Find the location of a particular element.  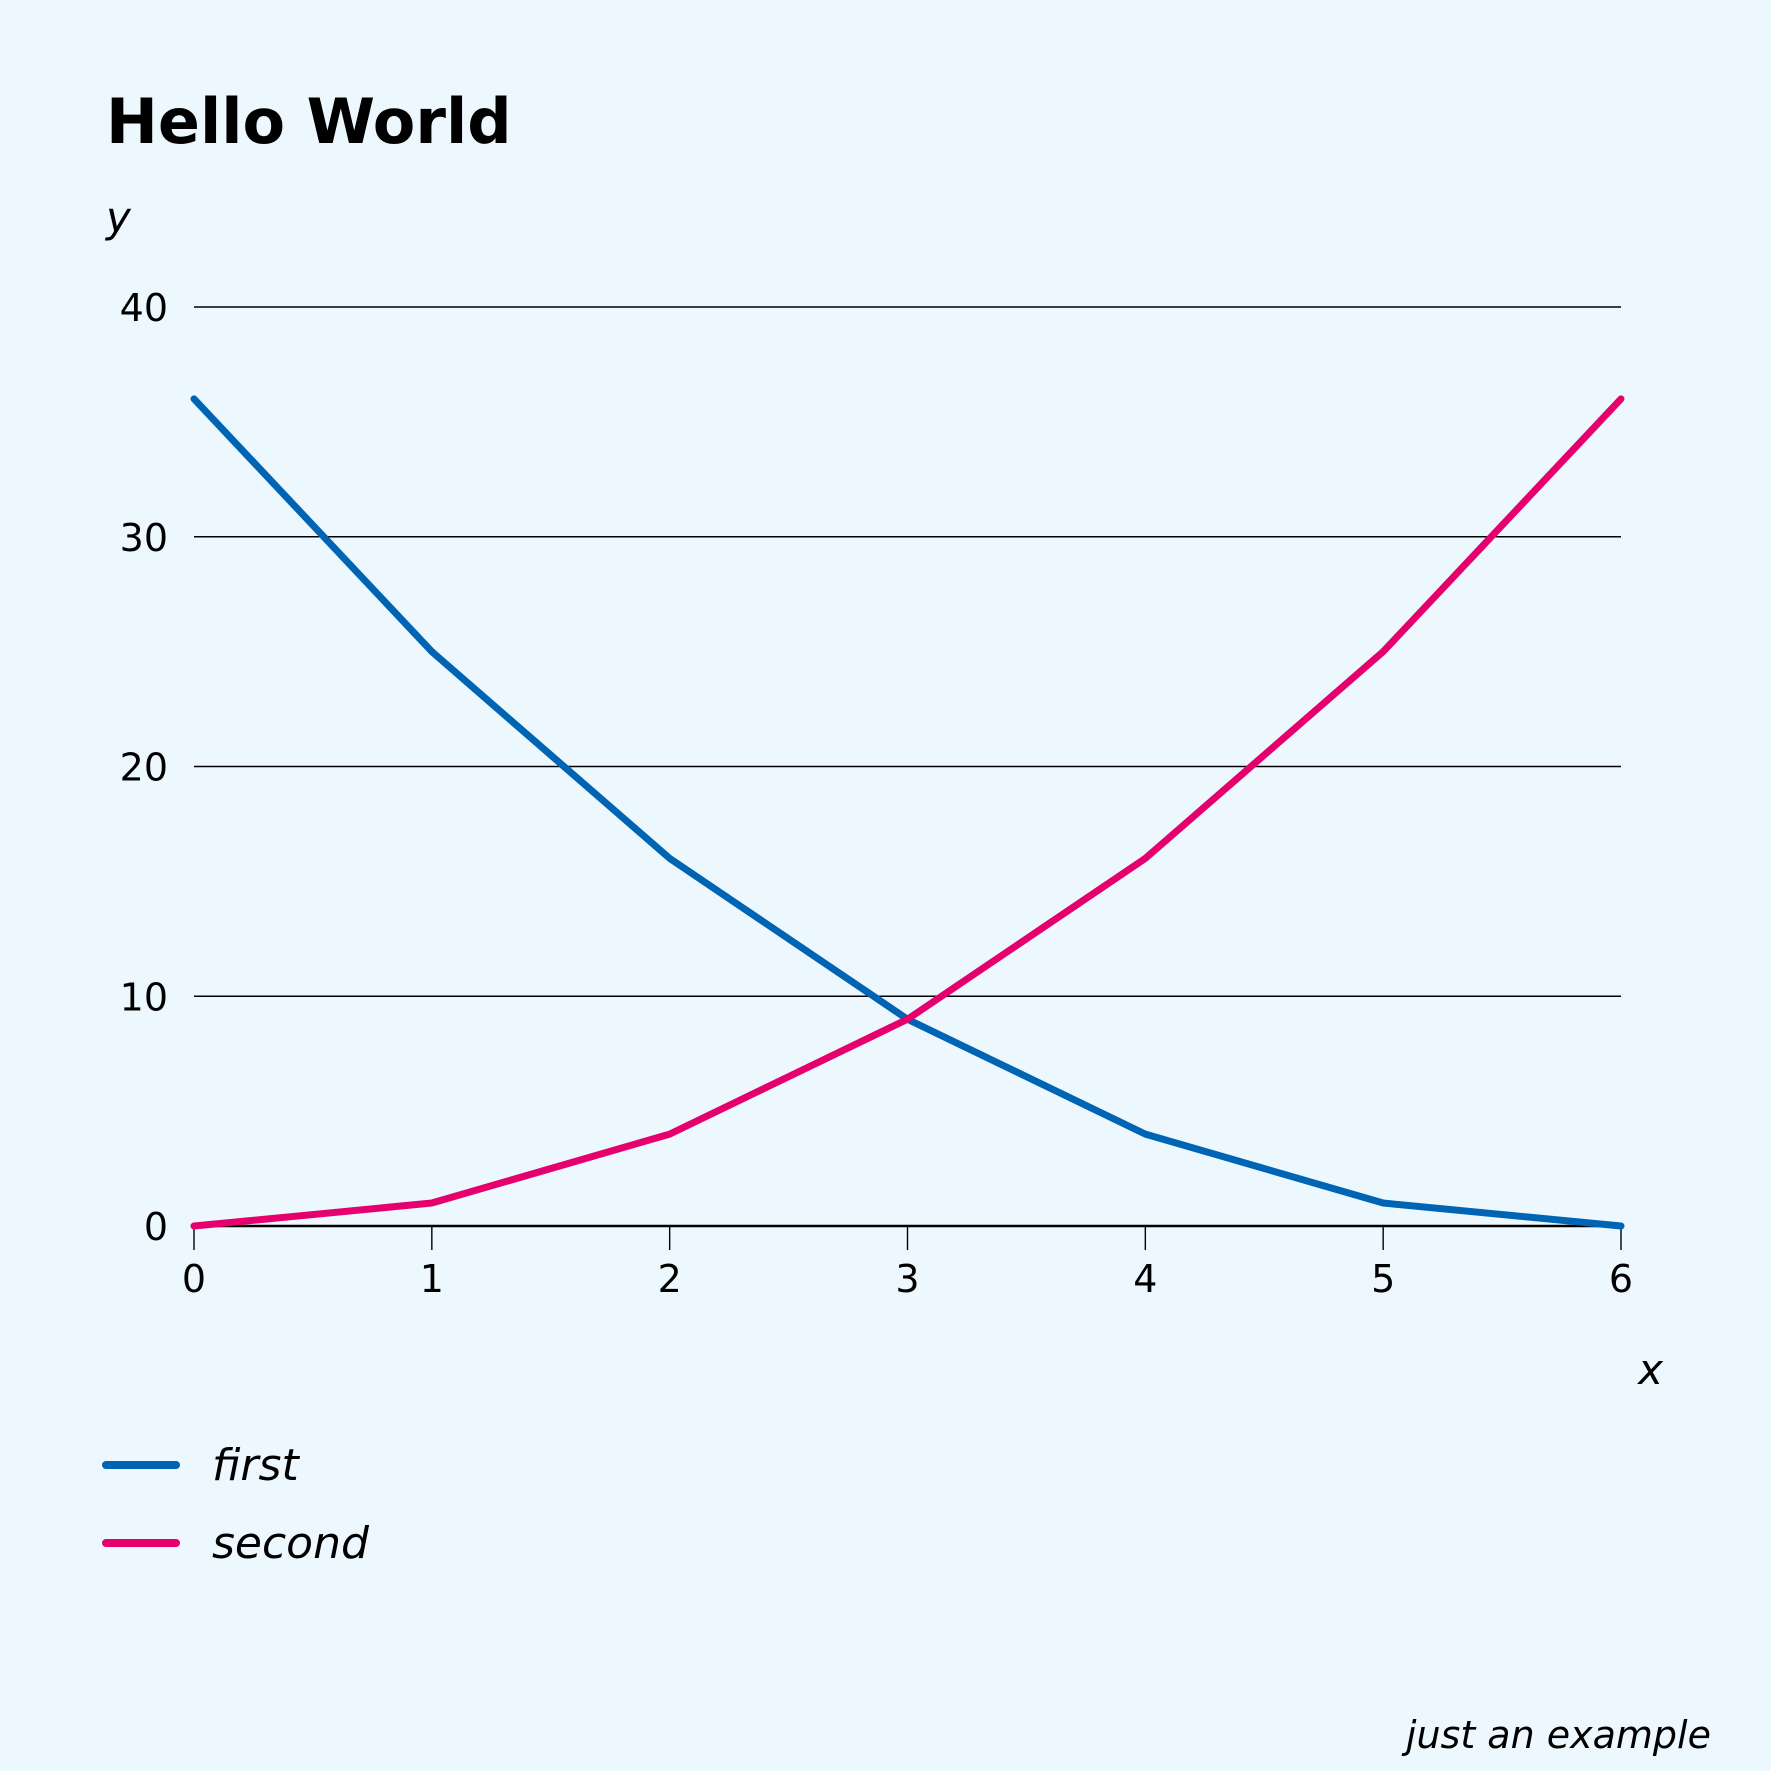

x-tick-label: 3 is located at coordinates (907, 1279).